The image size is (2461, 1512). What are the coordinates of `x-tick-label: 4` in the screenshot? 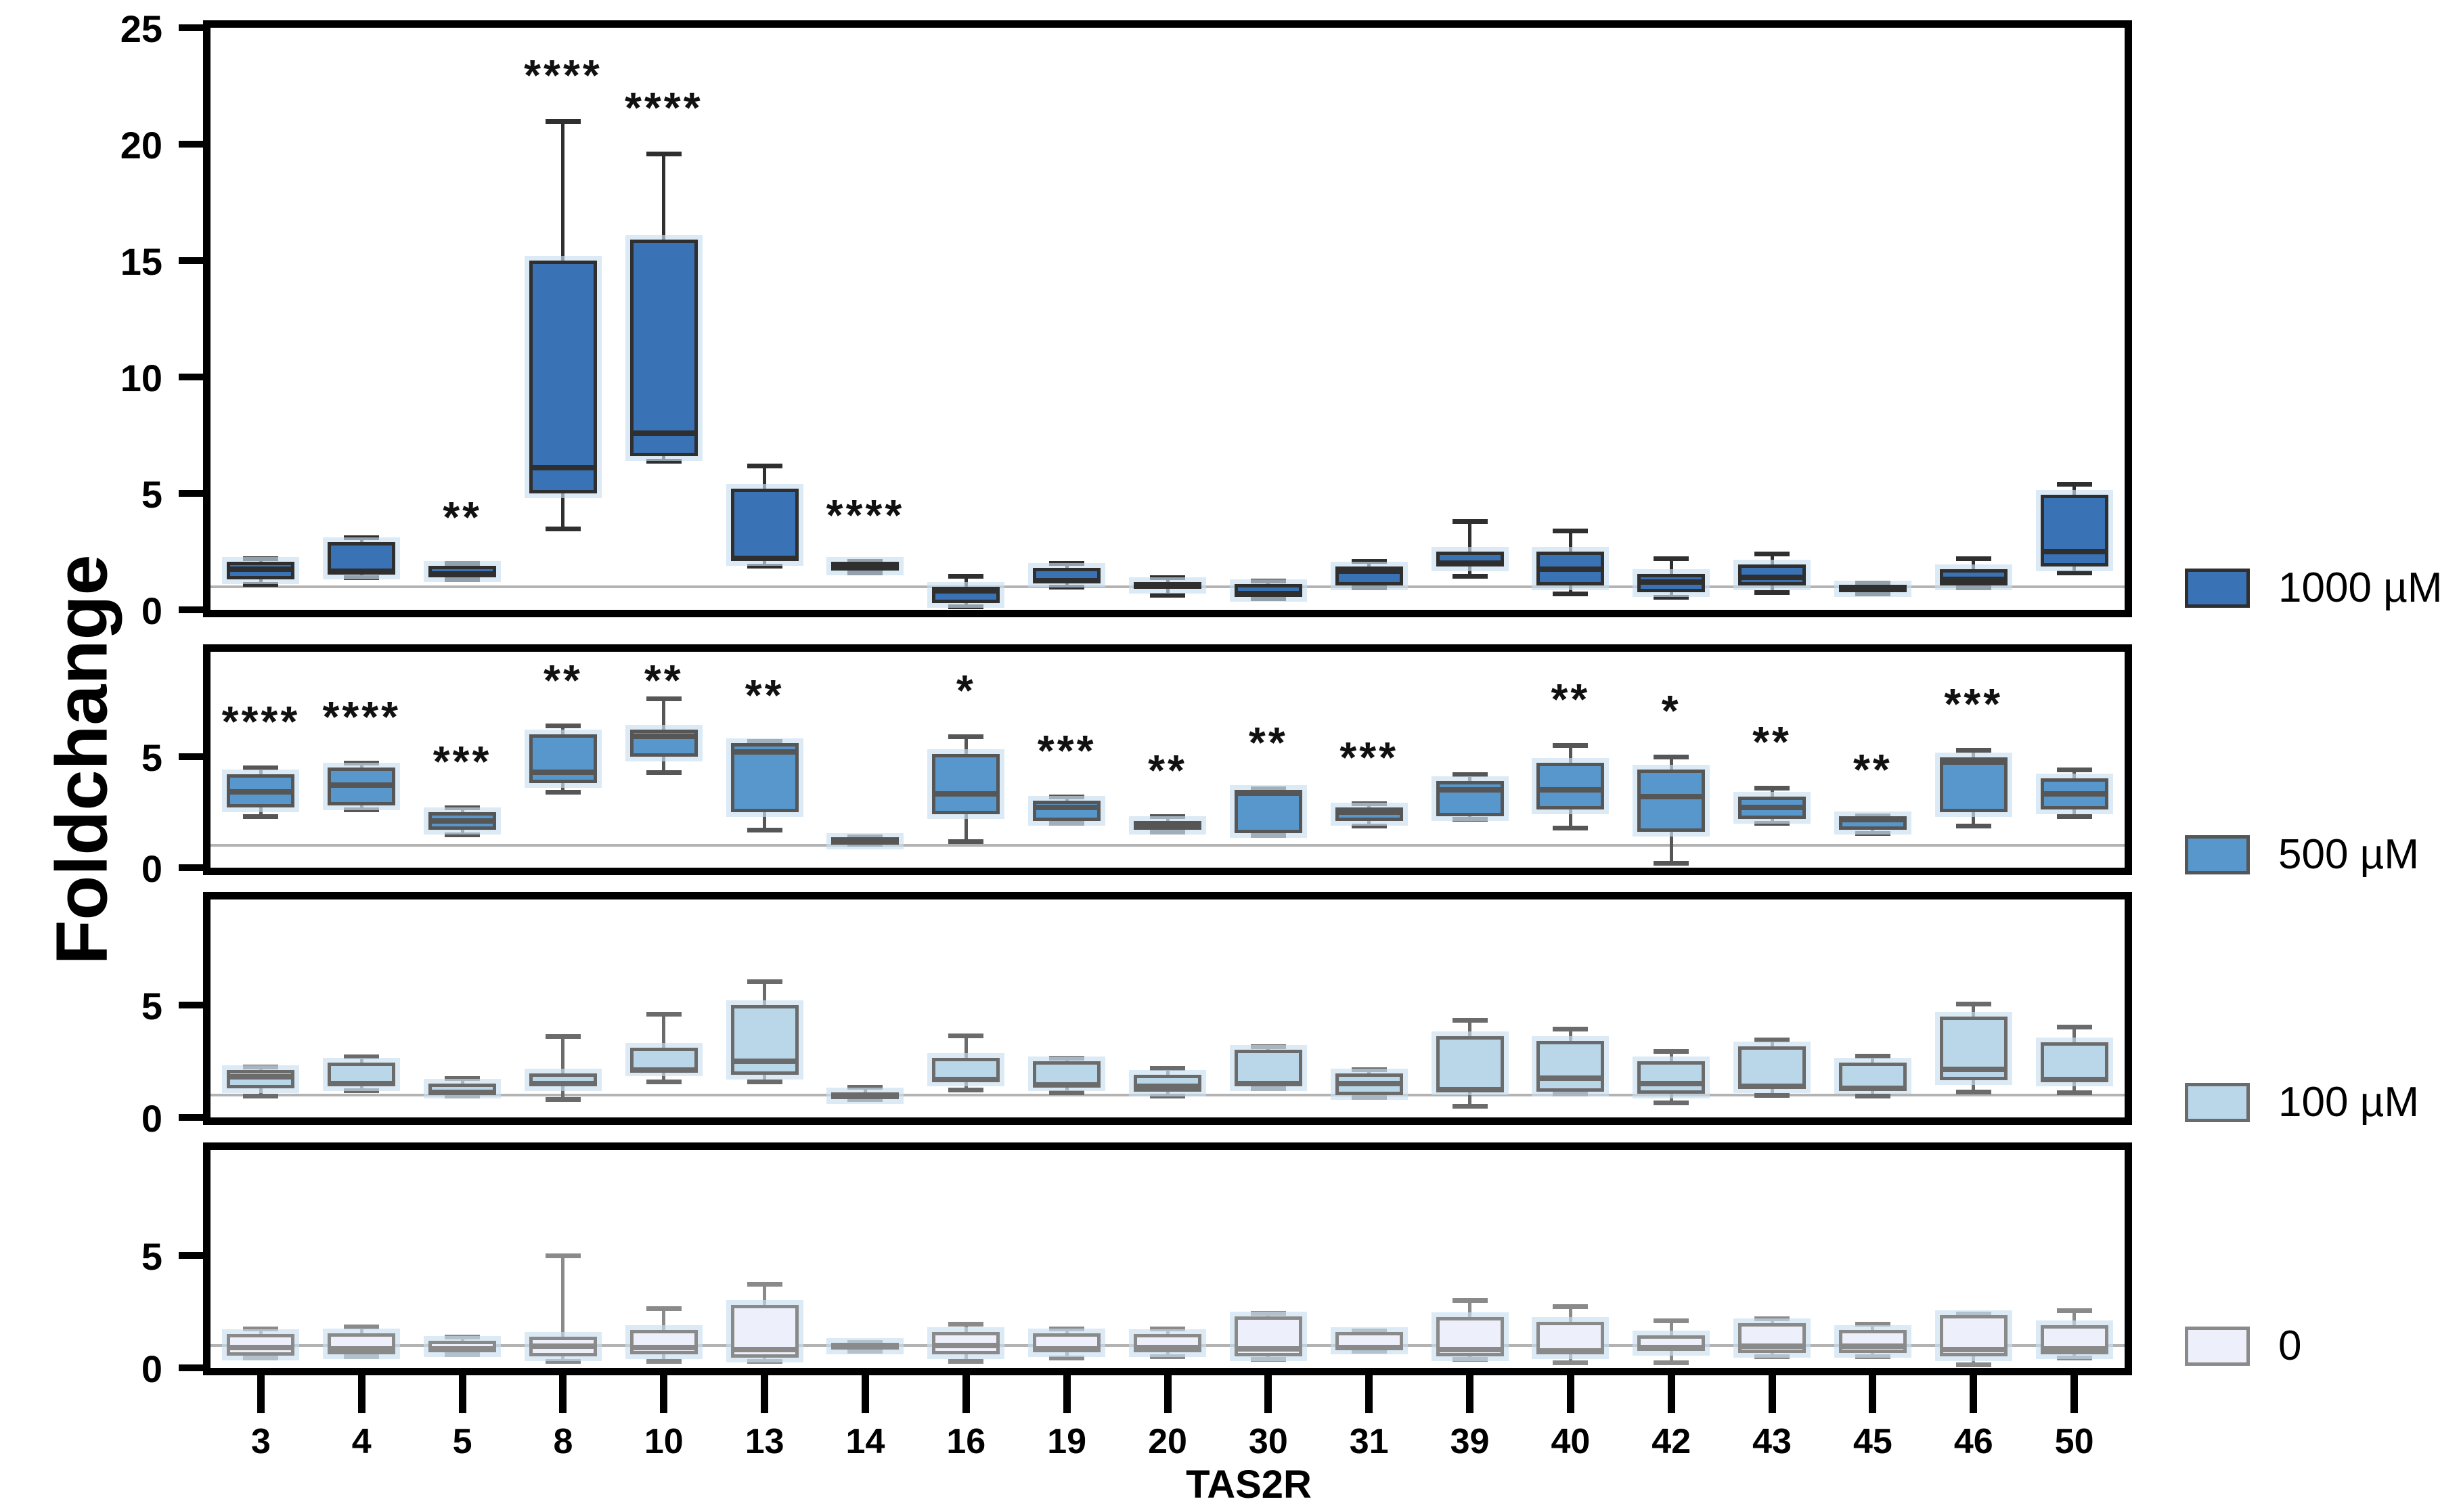 It's located at (361, 1442).